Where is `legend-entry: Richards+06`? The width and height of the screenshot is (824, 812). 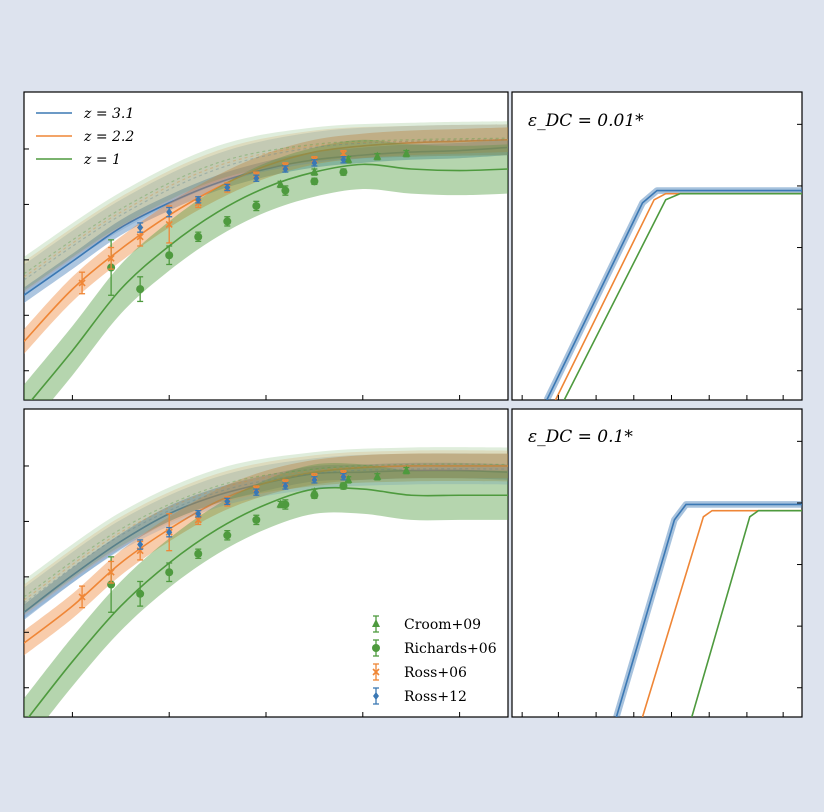
legend-entry: Richards+06 is located at coordinates (434, 648).